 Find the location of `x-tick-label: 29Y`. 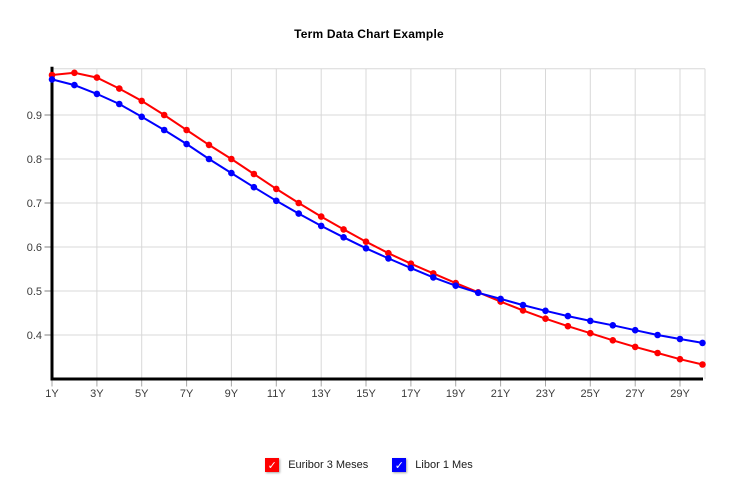

x-tick-label: 29Y is located at coordinates (680, 394).